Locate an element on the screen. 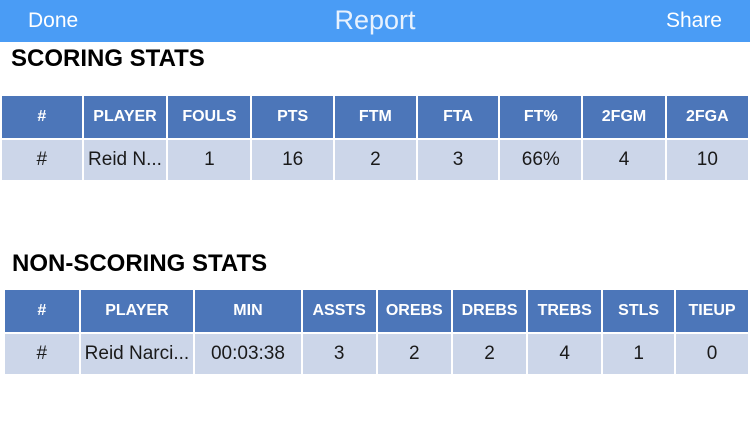 Image resolution: width=750 pixels, height=422 pixels. cell-trebs: 4 is located at coordinates (565, 354).